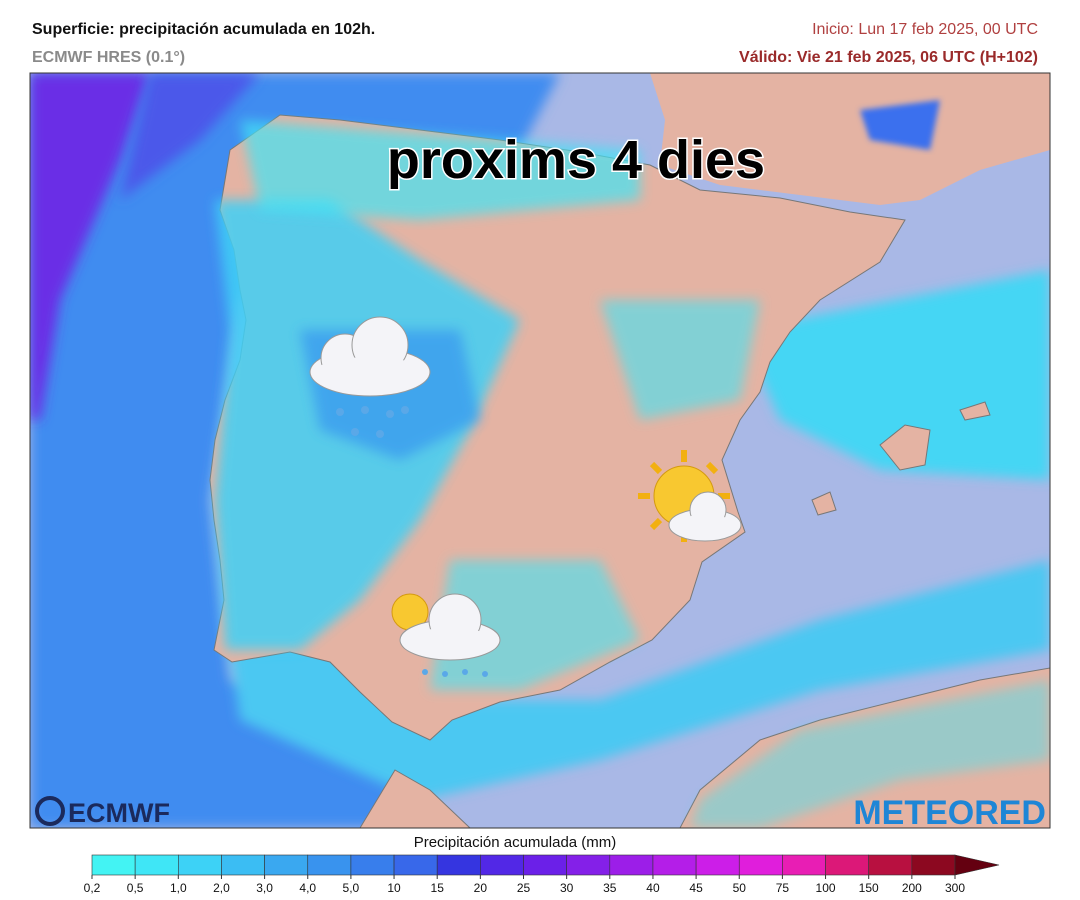 The height and width of the screenshot is (900, 1080). Describe the element at coordinates (895, 375) in the screenshot. I see `precip-east` at that location.